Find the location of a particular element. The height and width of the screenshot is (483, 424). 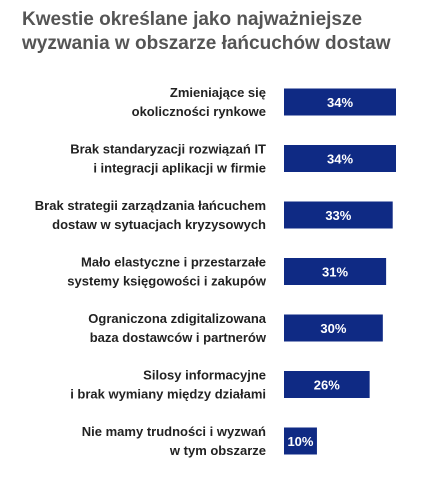

category-label-line: okoliczności rynkowe is located at coordinates (199, 111).